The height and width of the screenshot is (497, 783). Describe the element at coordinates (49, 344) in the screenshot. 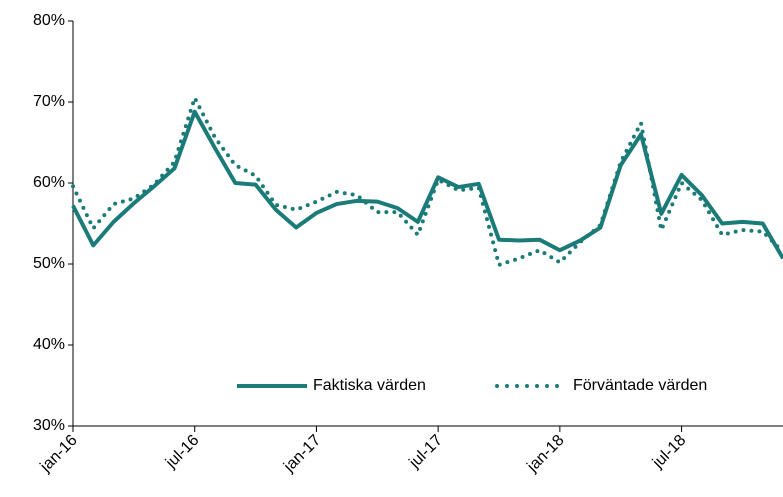

I see `y-tick-label: 40%` at that location.